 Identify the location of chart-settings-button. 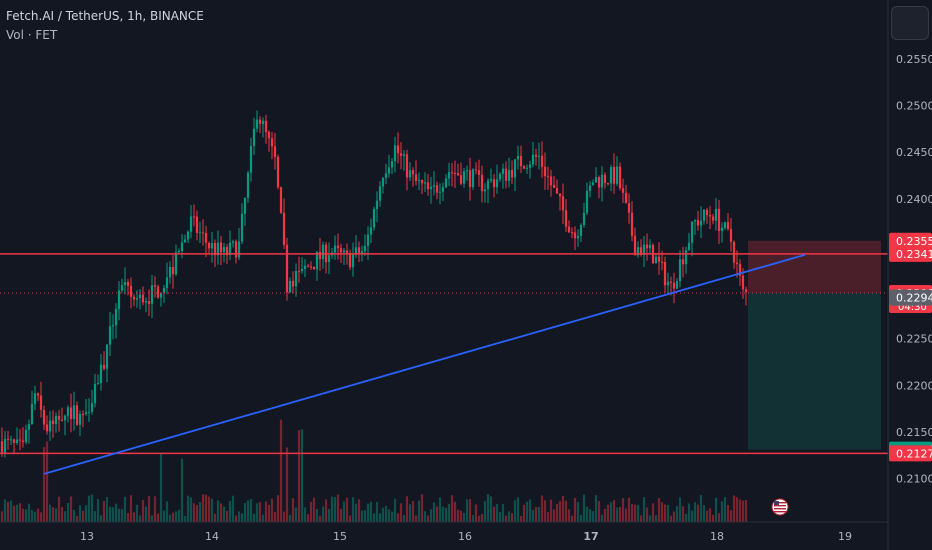
(910, 23).